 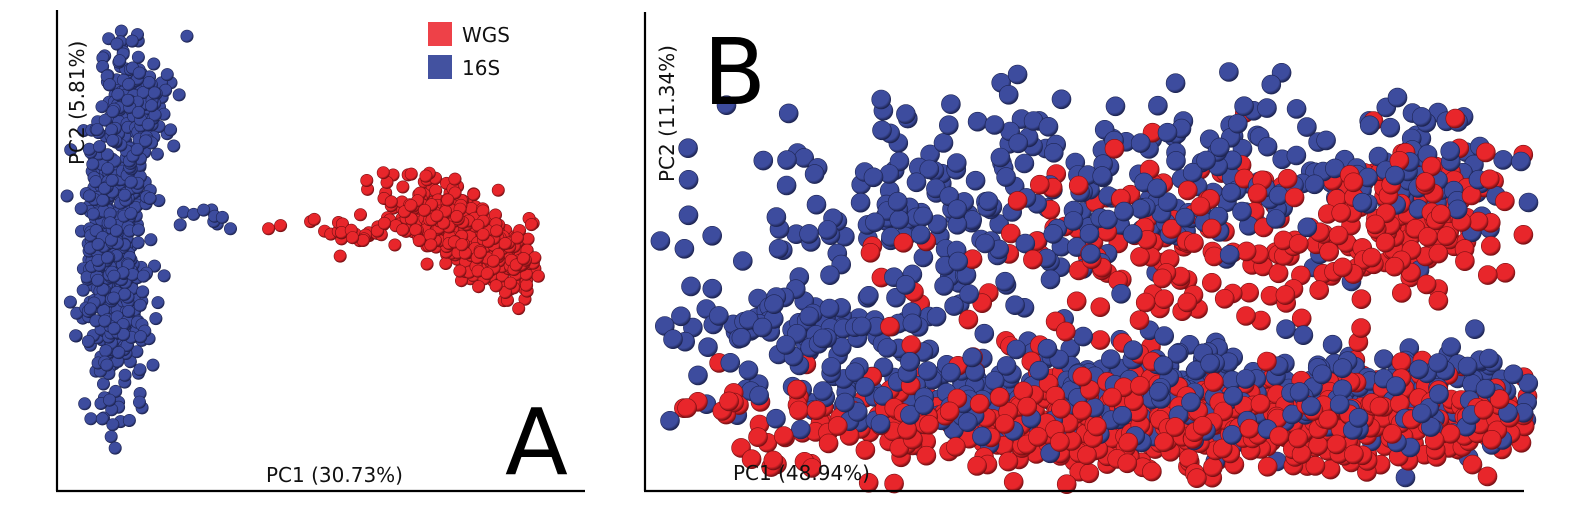 I want to click on y-axis-label-b: PC2 (11.34%), so click(x=667, y=113).